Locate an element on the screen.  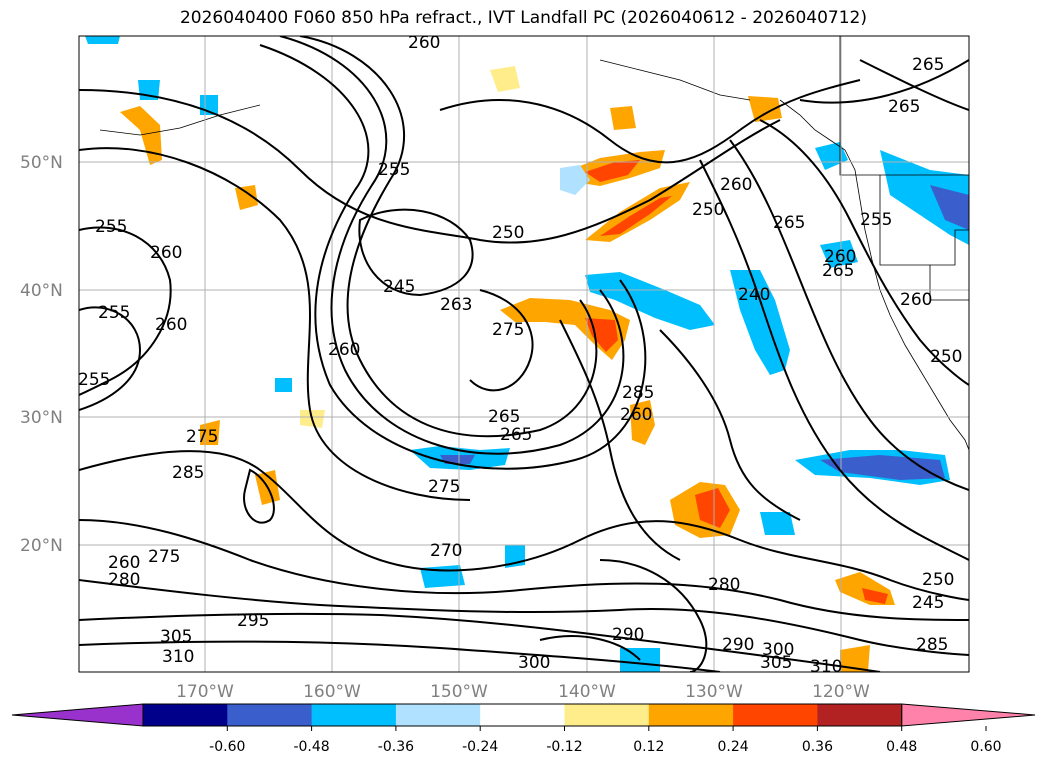
lon-label: 160°W is located at coordinates (332, 692).